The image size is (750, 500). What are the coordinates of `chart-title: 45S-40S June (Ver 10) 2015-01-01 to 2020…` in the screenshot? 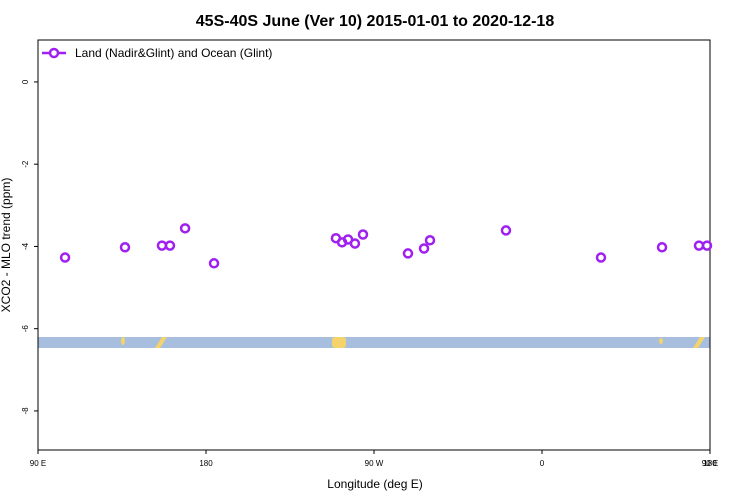 It's located at (375, 21).